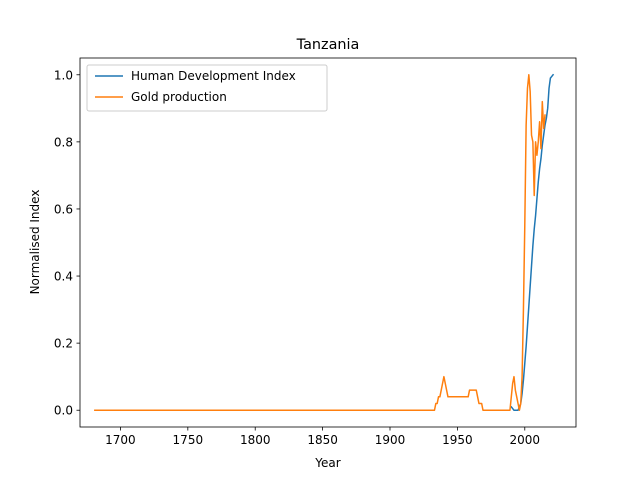  What do you see at coordinates (188, 440) in the screenshot?
I see `x-tick-label: 1750` at bounding box center [188, 440].